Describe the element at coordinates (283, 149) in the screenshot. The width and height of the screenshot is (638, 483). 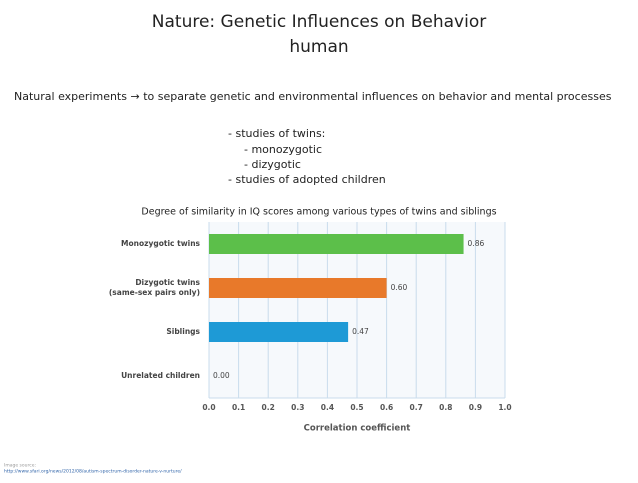
I see `bullet: - monozygotic` at that location.